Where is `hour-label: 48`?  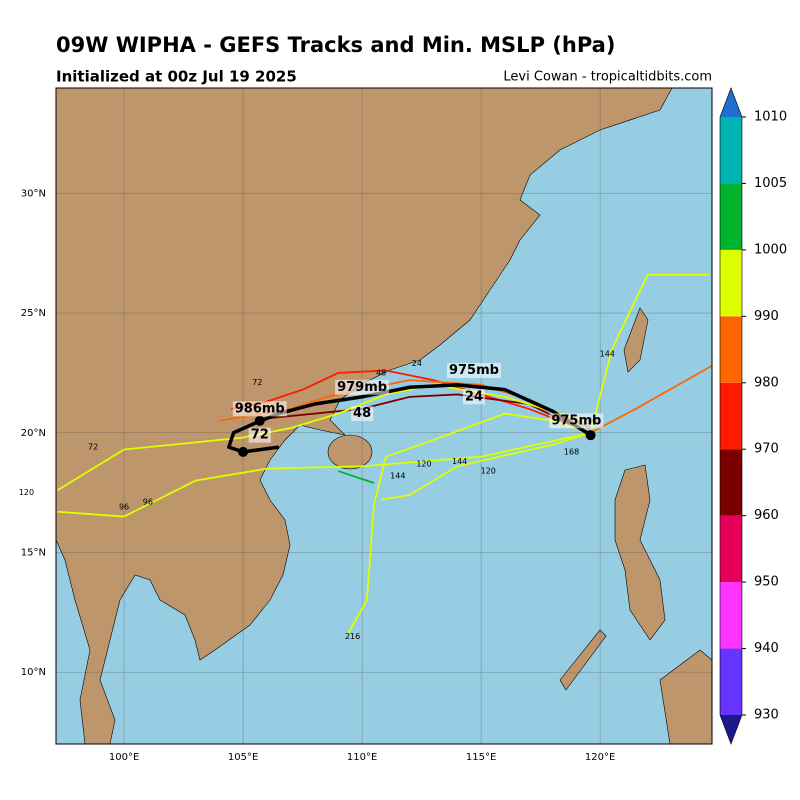 hour-label: 48 is located at coordinates (381, 372).